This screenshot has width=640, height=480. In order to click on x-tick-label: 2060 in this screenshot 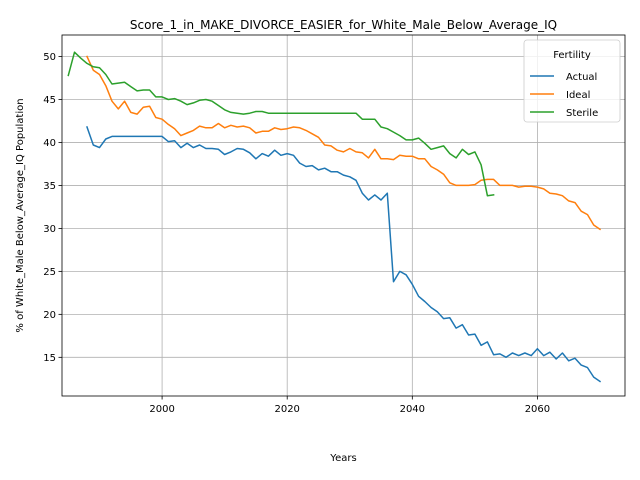, I will do `click(537, 409)`.